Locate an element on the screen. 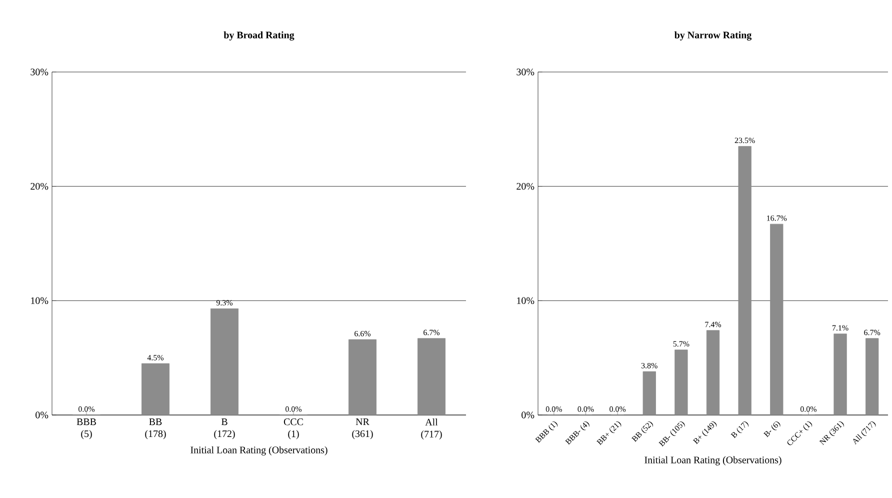  x-tick-label: NR (361) is located at coordinates (362, 429).